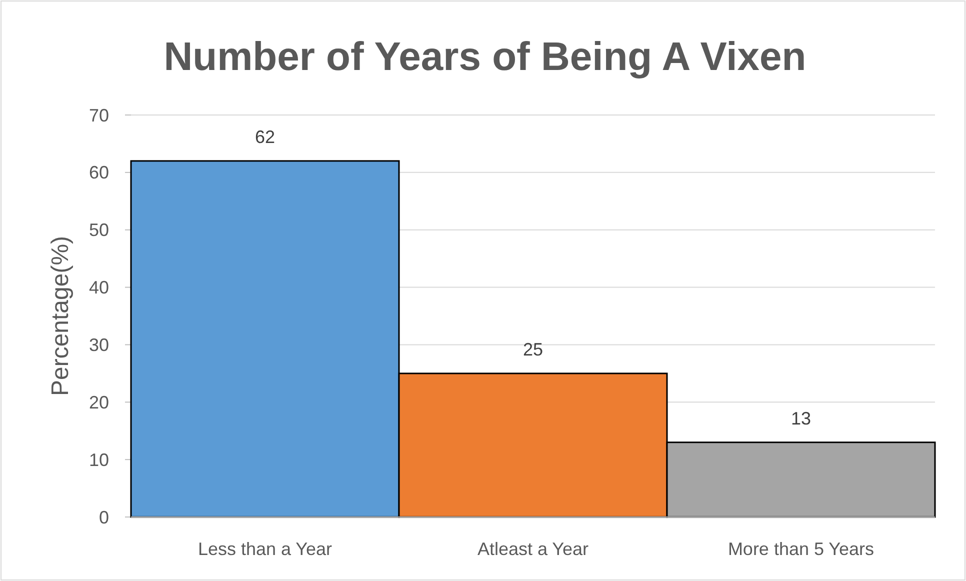 This screenshot has width=966, height=581. I want to click on y-tick-label: 10, so click(98, 460).